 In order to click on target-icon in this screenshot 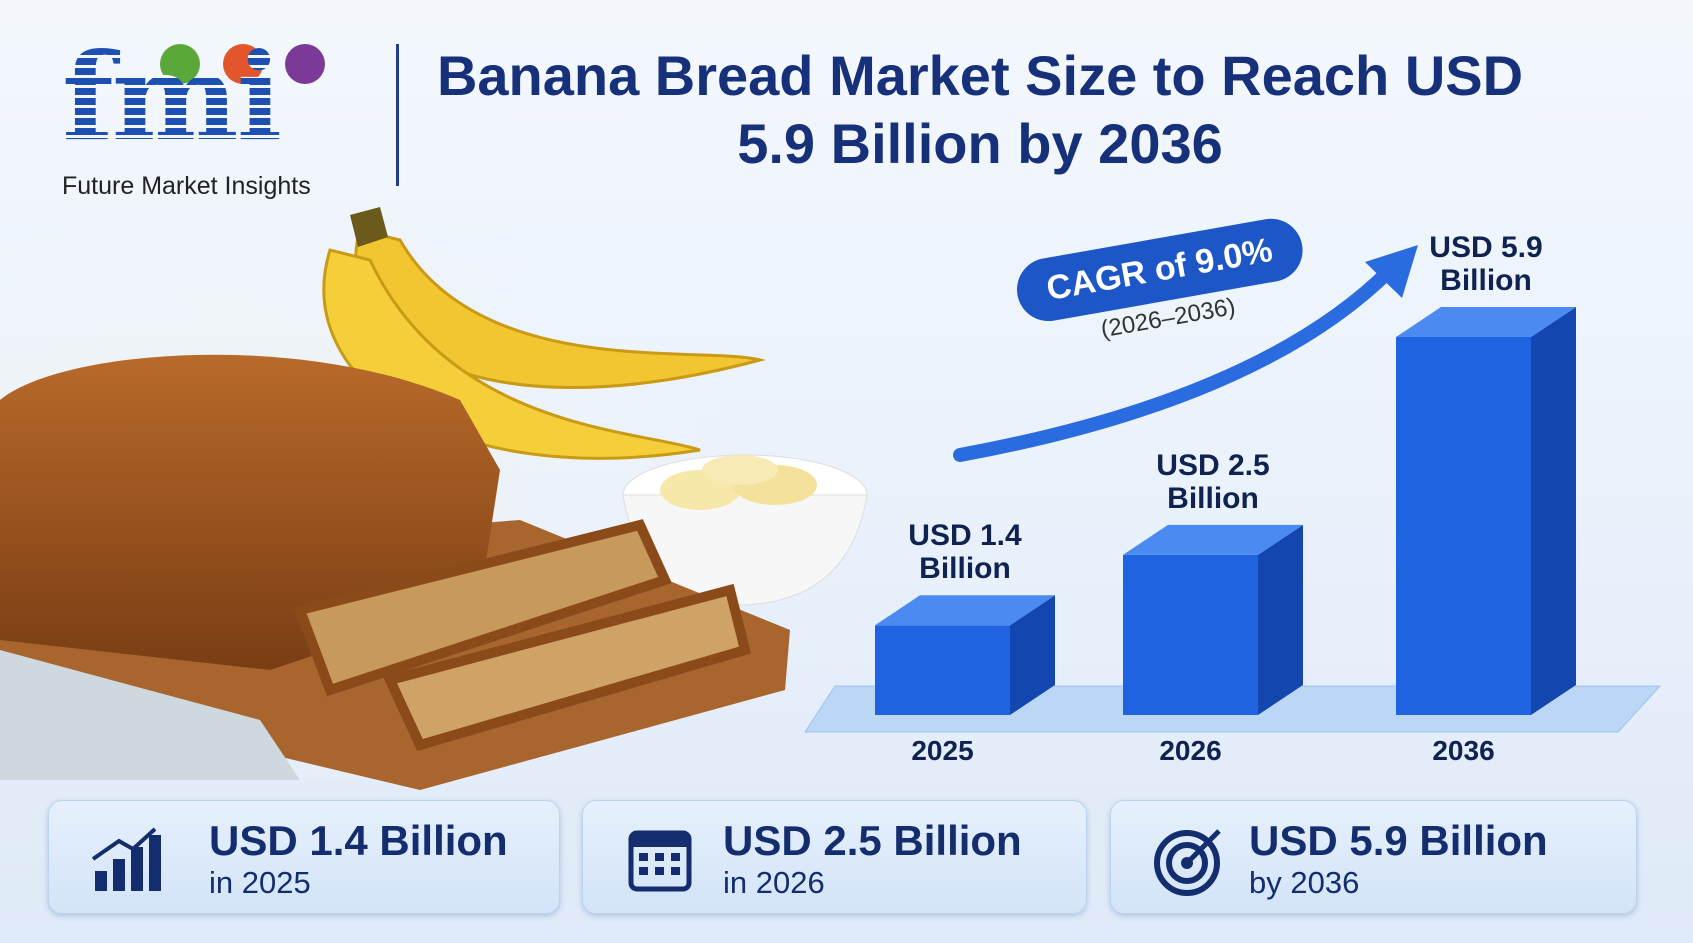, I will do `click(1187, 862)`.